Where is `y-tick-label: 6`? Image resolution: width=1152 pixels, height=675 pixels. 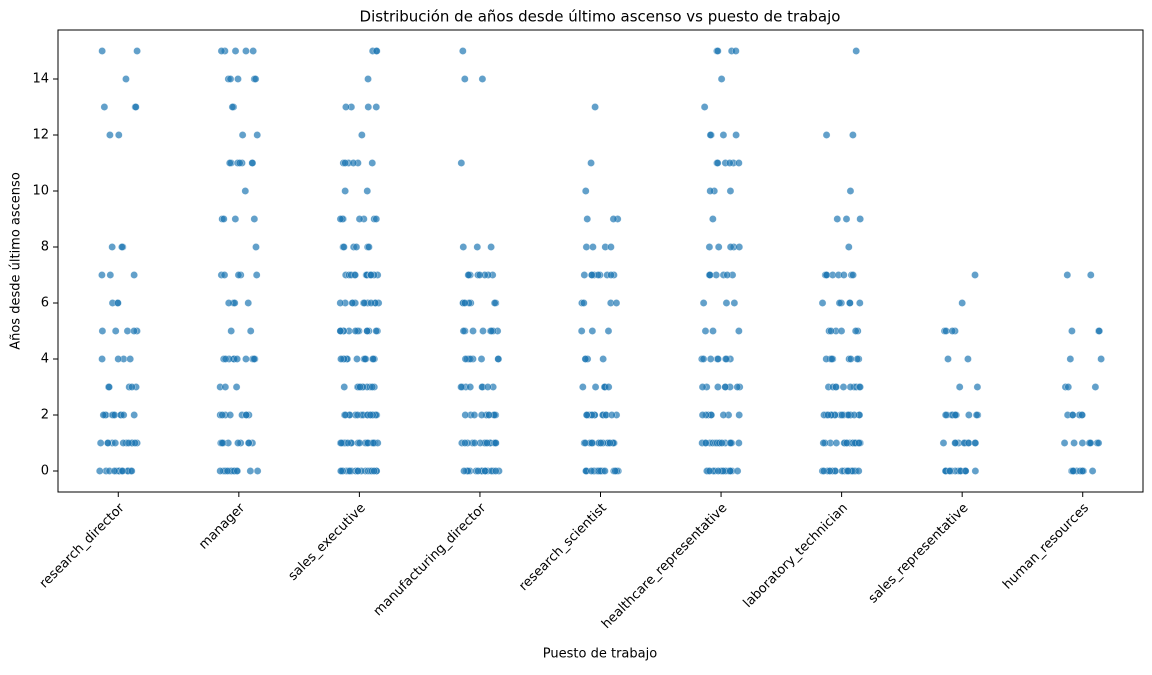
y-tick-label: 6 is located at coordinates (45, 303).